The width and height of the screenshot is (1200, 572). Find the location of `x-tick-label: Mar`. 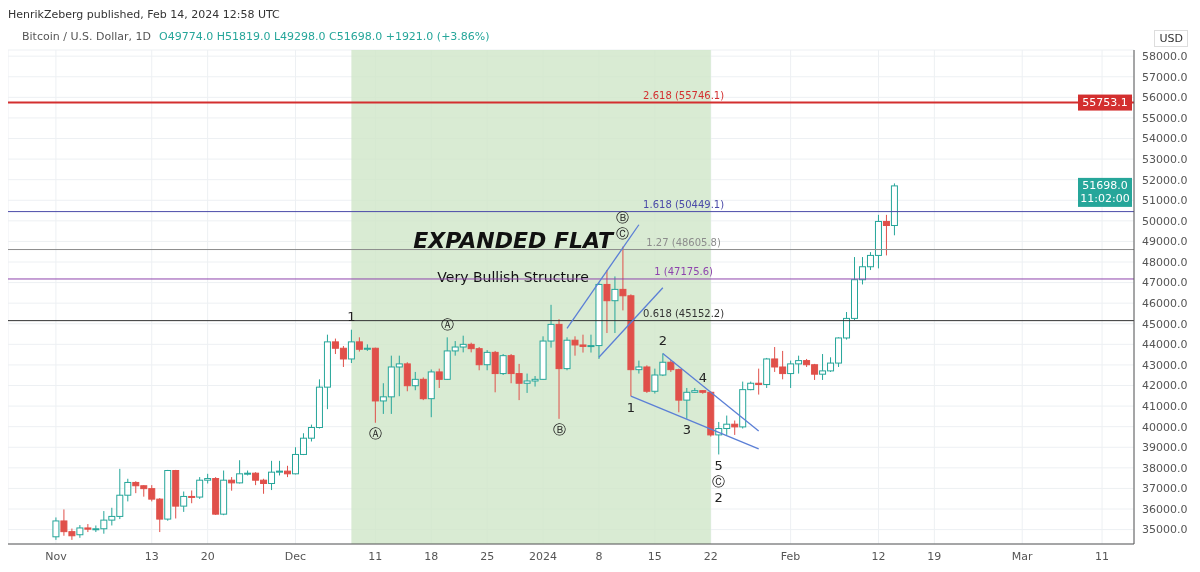

x-tick-label: Mar is located at coordinates (1022, 556).